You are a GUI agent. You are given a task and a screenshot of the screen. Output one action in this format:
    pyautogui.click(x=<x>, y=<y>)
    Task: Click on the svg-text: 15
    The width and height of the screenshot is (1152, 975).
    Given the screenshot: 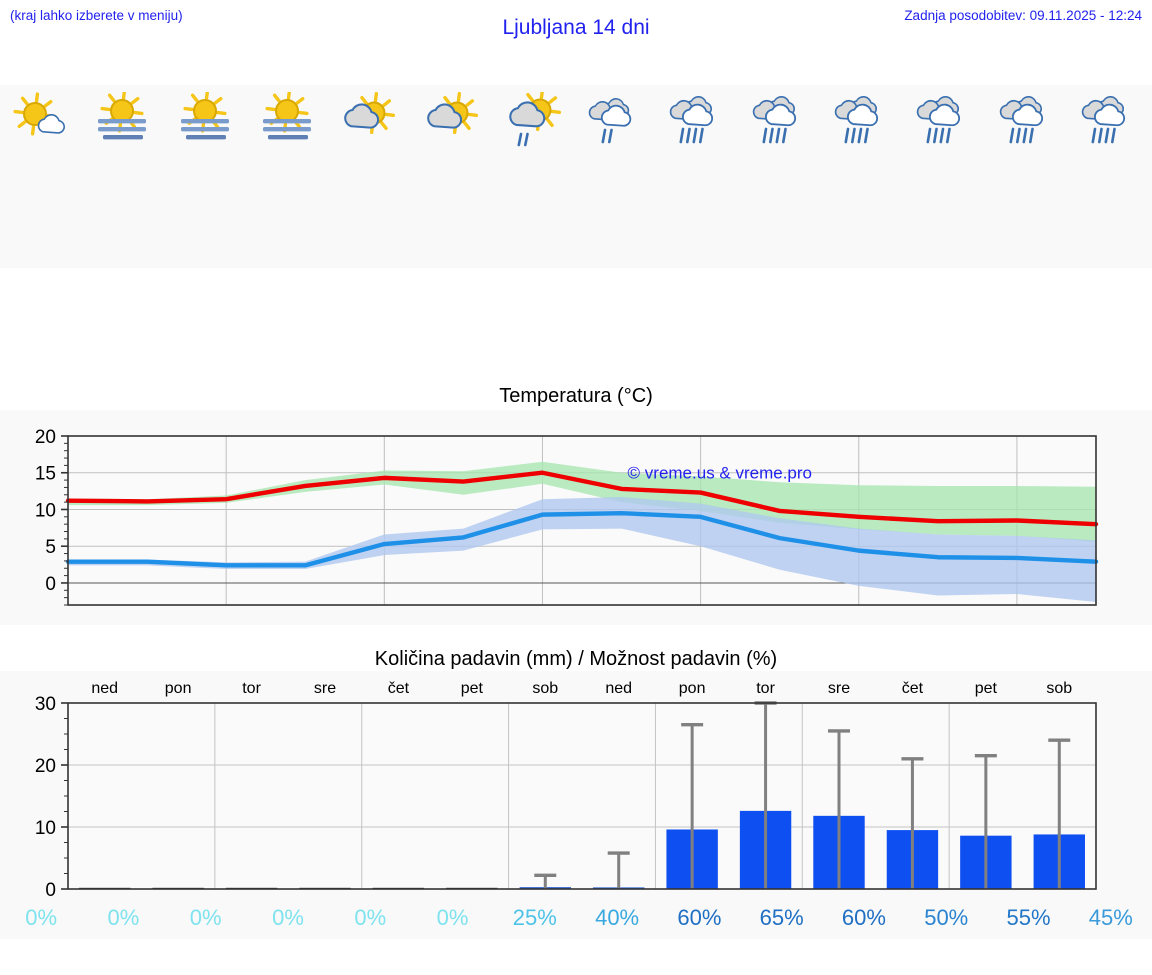 What is the action you would take?
    pyautogui.click(x=45, y=474)
    